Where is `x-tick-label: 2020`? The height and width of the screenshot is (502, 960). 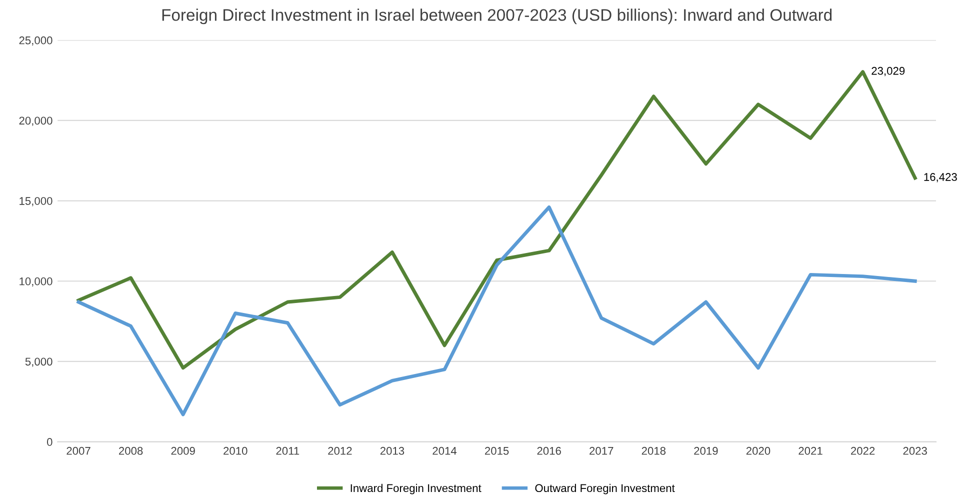
x-tick-label: 2020 is located at coordinates (758, 450).